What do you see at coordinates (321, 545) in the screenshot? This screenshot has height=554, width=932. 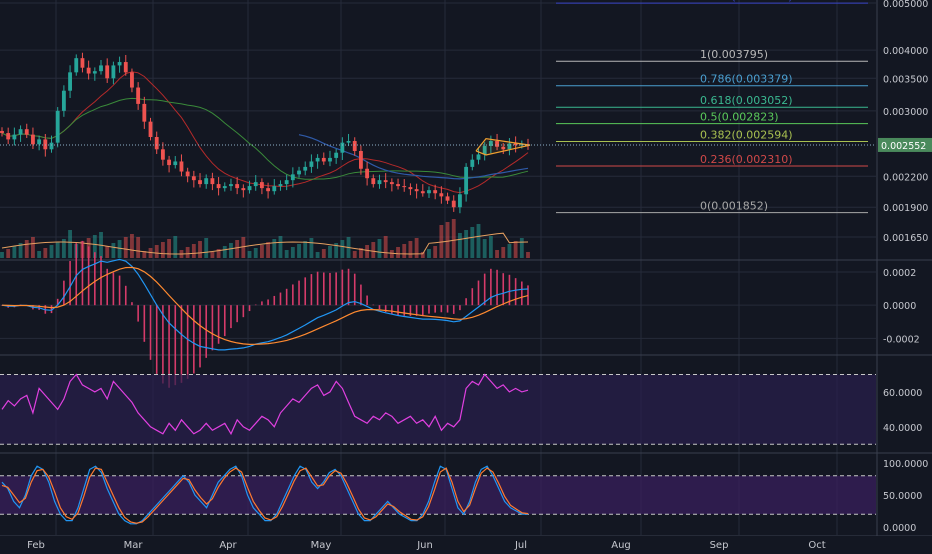 I see `time-axis-label: May` at bounding box center [321, 545].